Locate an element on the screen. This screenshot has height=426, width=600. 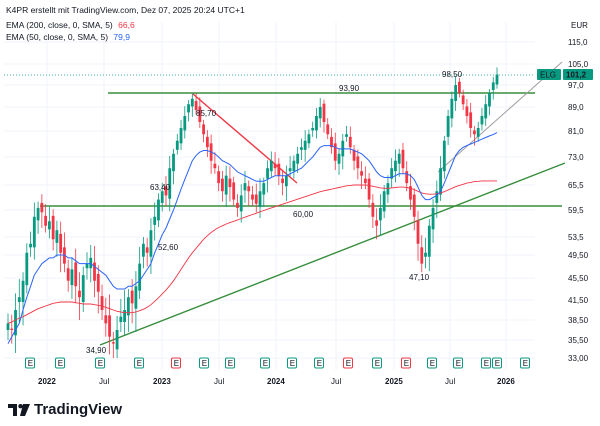
price-annotation: 85,70 is located at coordinates (206, 113).